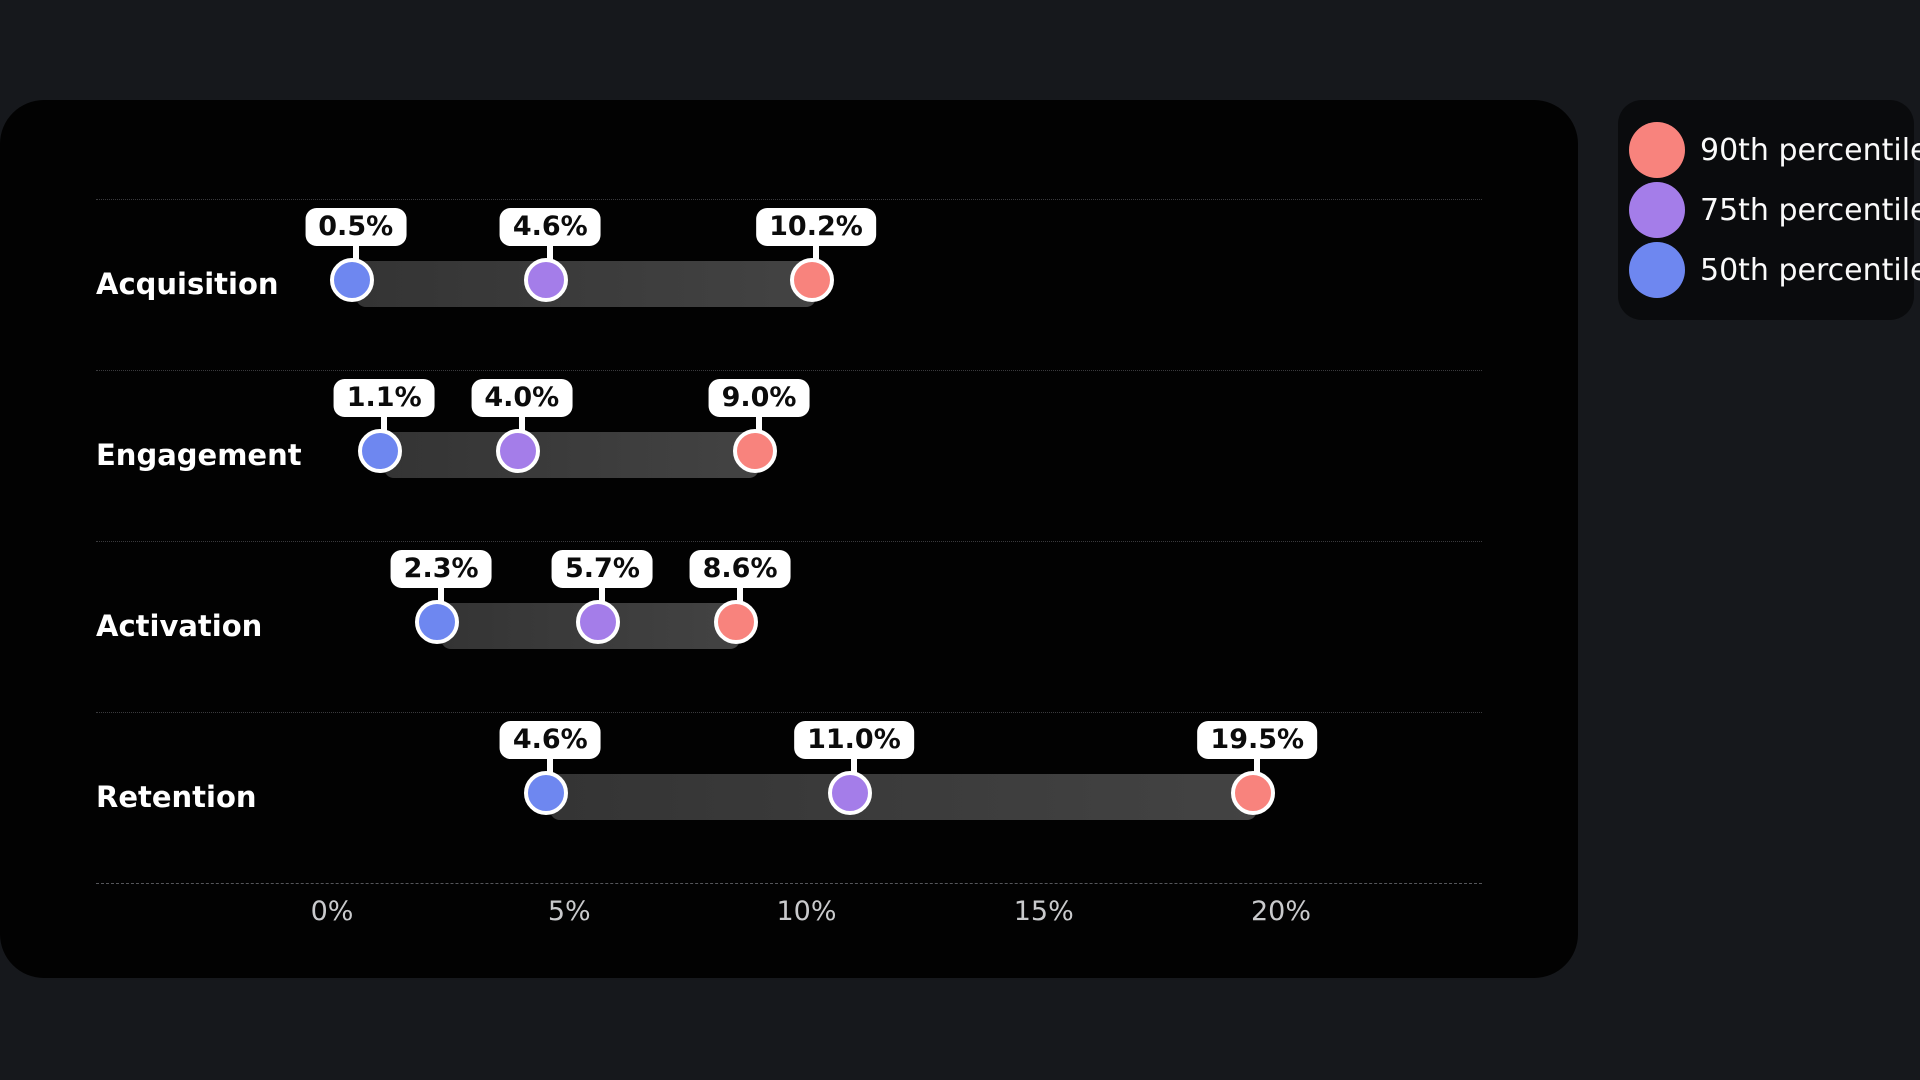  I want to click on percentile-dot-50th-engagement, so click(380, 451).